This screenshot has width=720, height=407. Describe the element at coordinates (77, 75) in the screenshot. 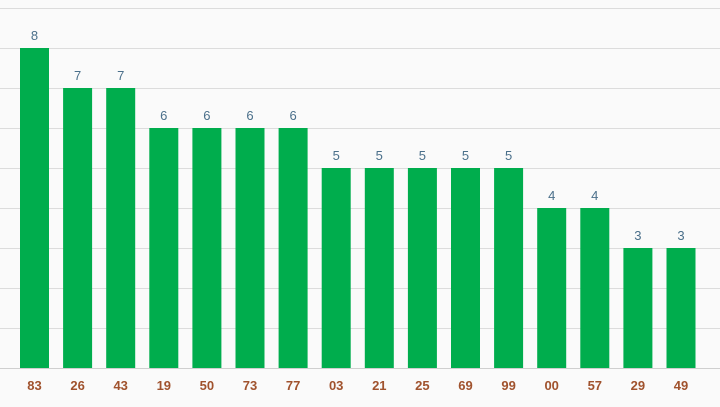

I see `value-label-26: 7` at that location.